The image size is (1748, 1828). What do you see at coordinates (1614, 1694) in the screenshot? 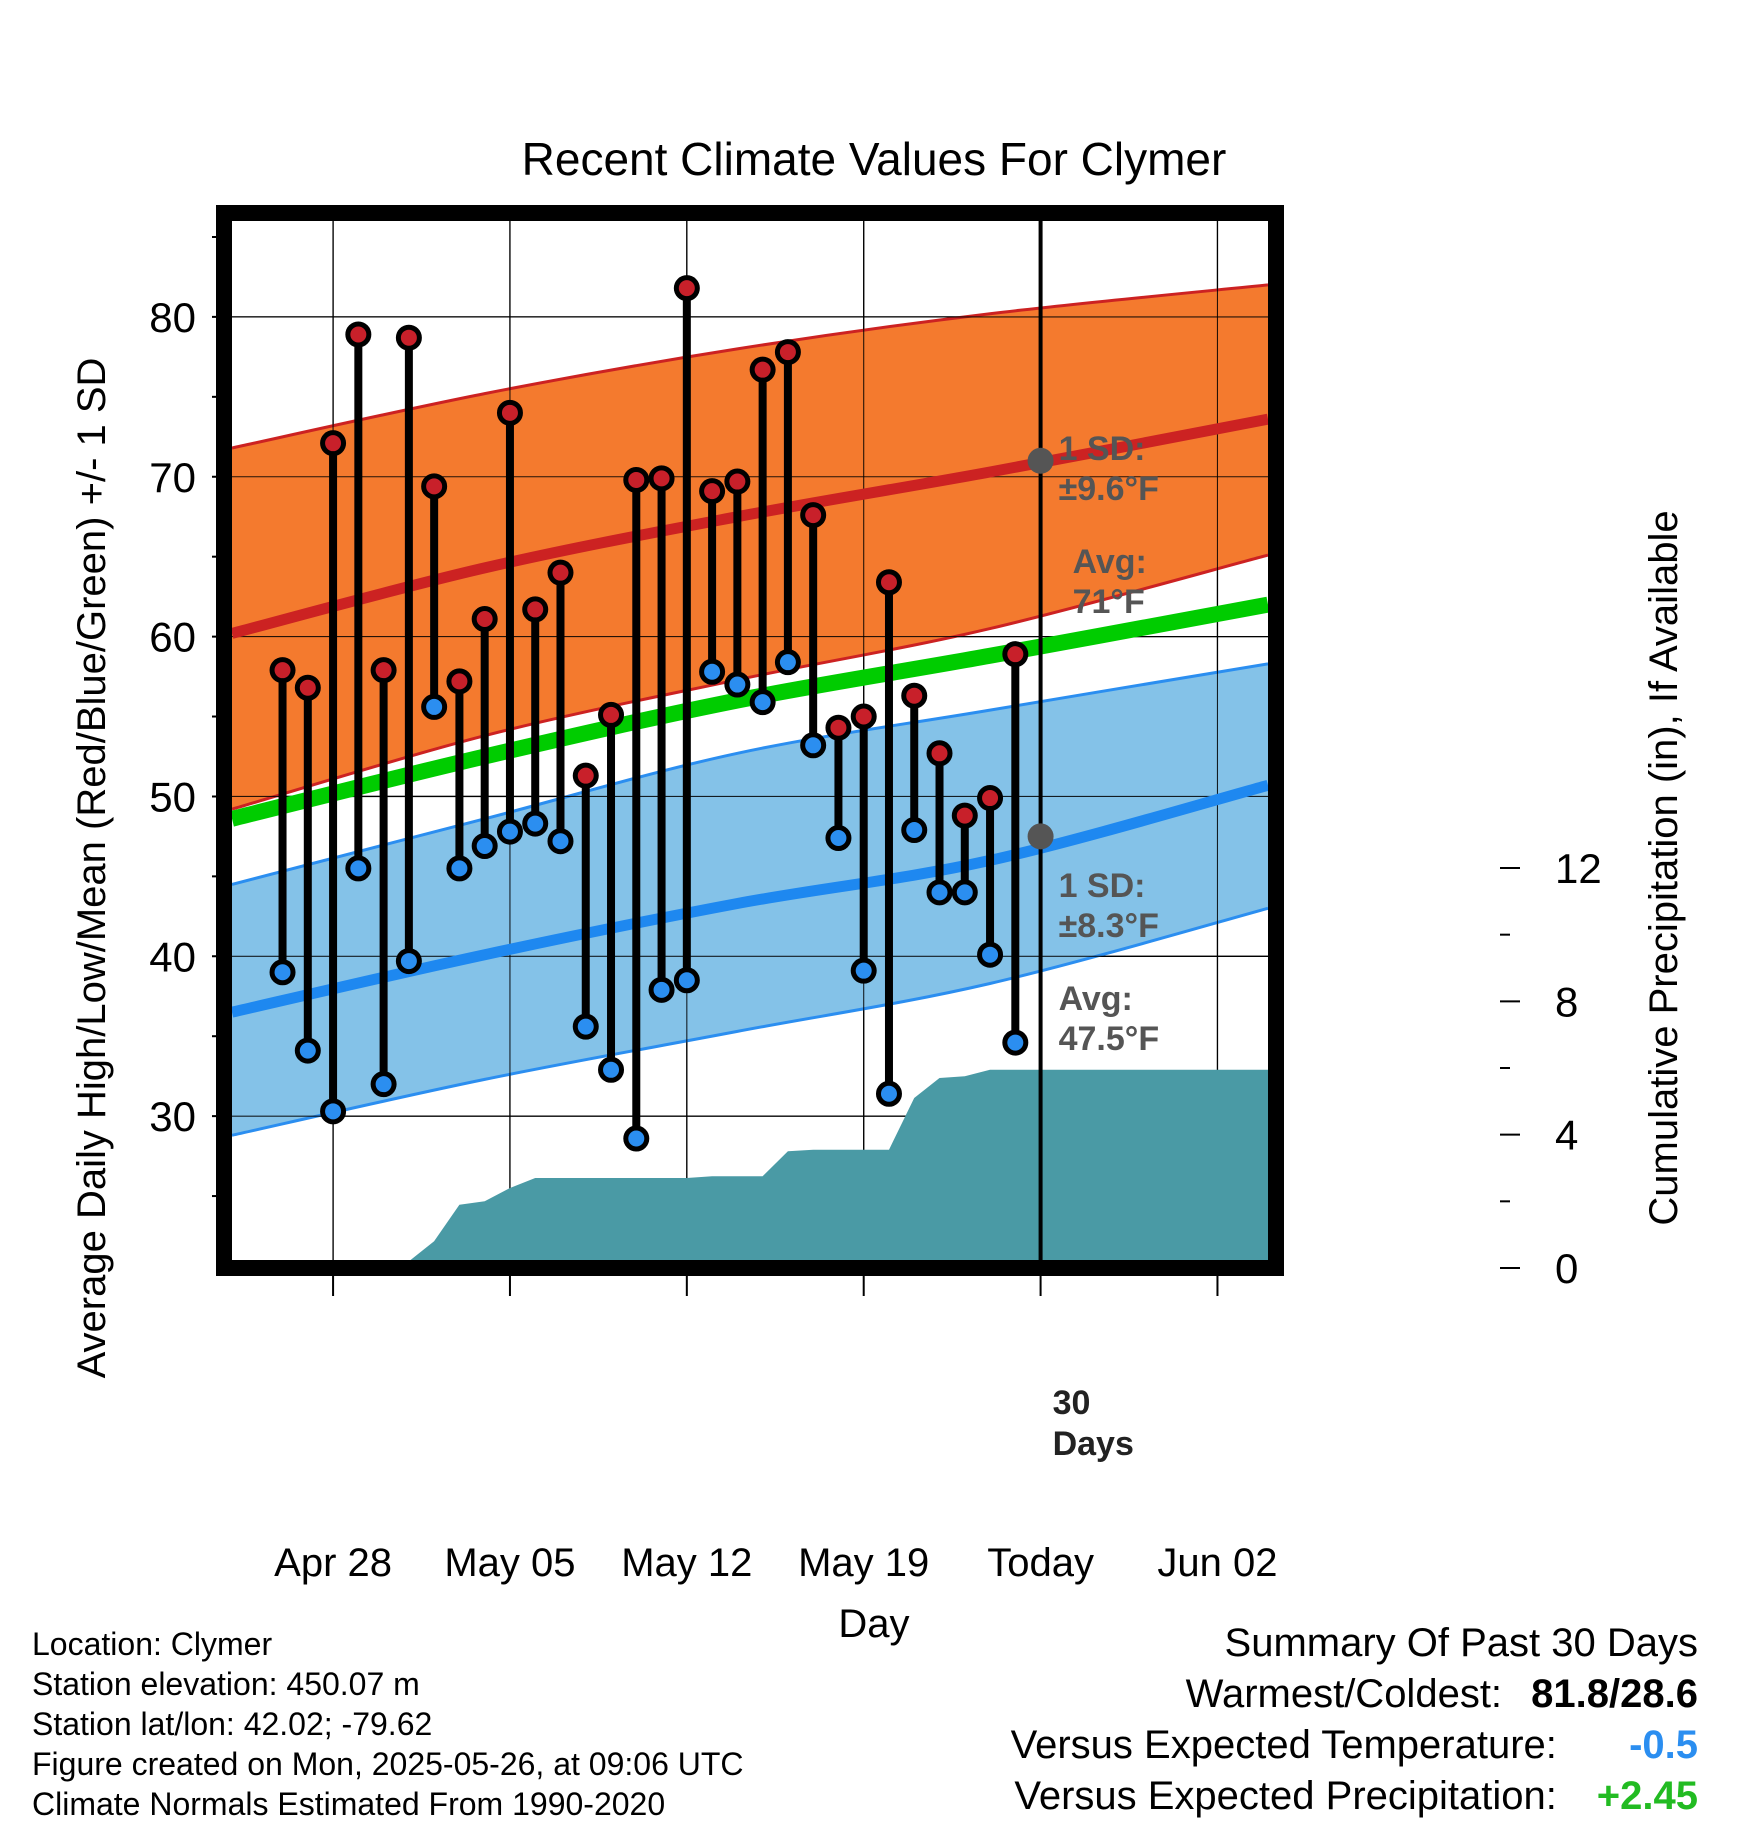
I see `warm-cold-value: 81.8/28.6` at bounding box center [1614, 1694].